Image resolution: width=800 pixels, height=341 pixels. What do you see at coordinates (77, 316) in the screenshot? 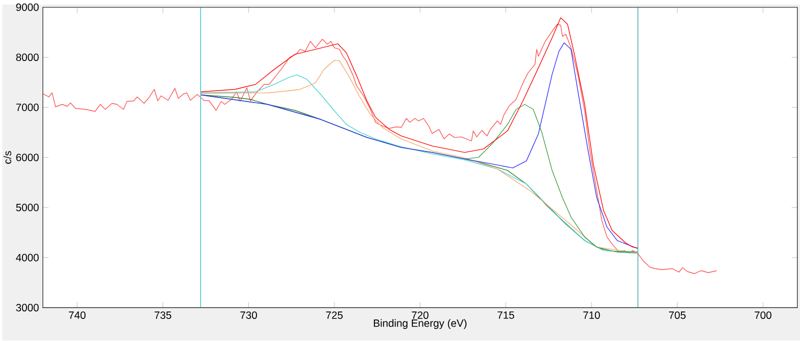
I see `x-tick-label: 740` at bounding box center [77, 316].